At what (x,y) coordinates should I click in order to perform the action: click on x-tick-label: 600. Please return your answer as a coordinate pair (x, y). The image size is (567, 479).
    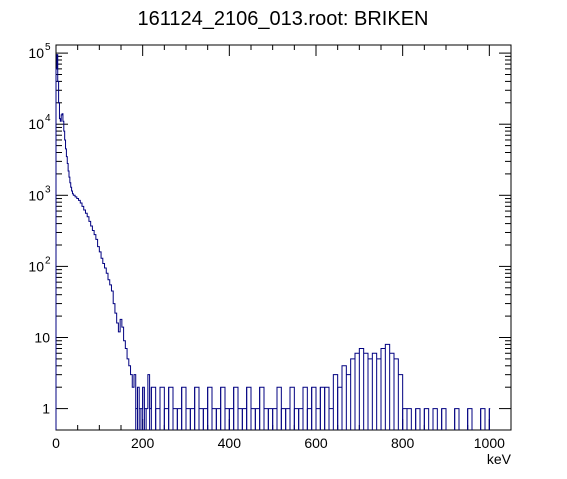
    Looking at the image, I should click on (316, 443).